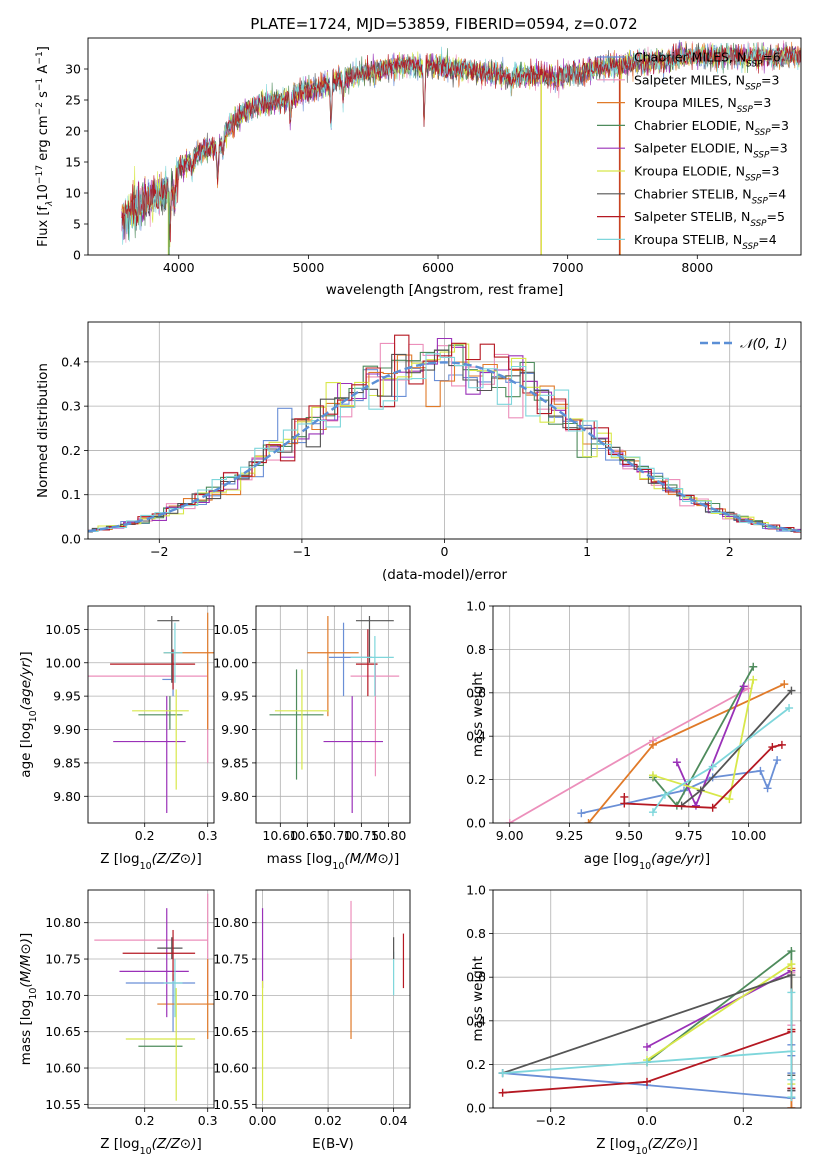  Describe the element at coordinates (50, 204) in the screenshot. I see `y-axis-label-part: λ` at that location.